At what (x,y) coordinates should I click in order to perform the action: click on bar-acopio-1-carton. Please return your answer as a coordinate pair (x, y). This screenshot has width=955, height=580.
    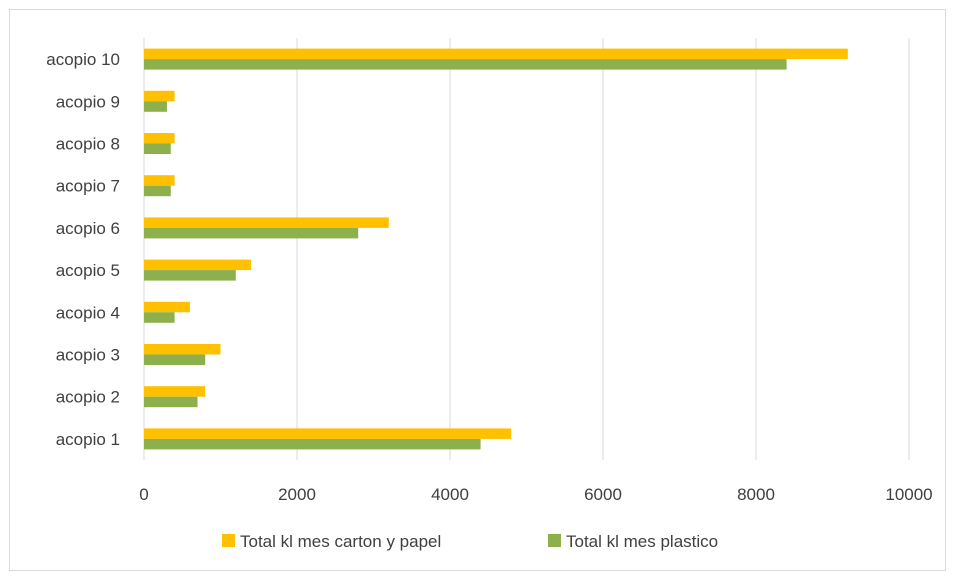
    Looking at the image, I should click on (328, 433).